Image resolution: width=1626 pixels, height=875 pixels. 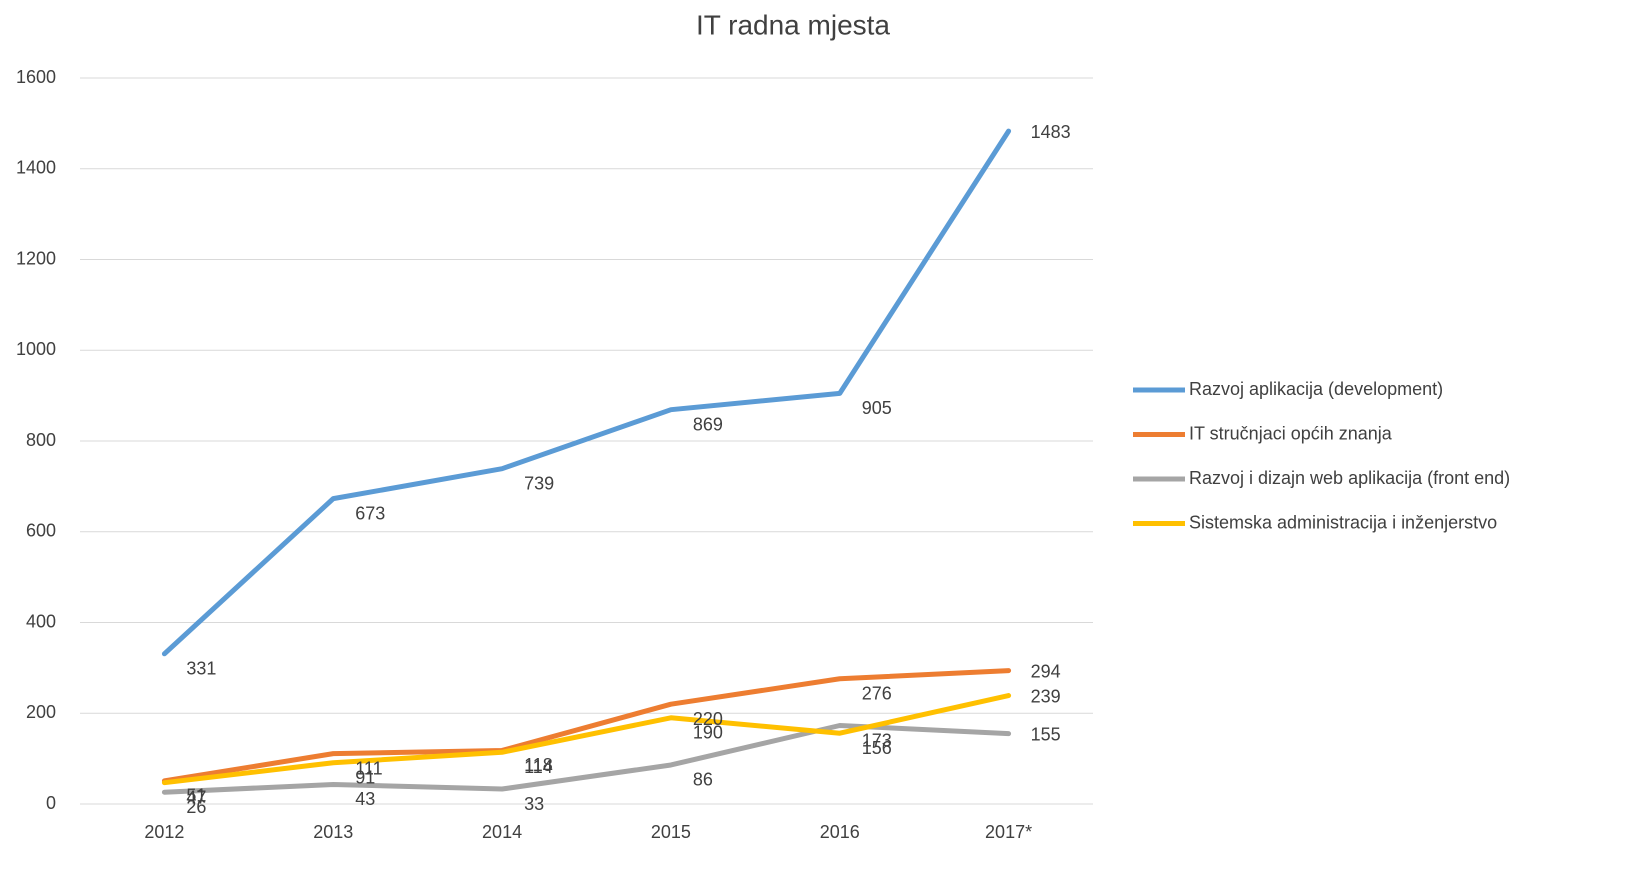 What do you see at coordinates (877, 748) in the screenshot?
I see `data-label: 156` at bounding box center [877, 748].